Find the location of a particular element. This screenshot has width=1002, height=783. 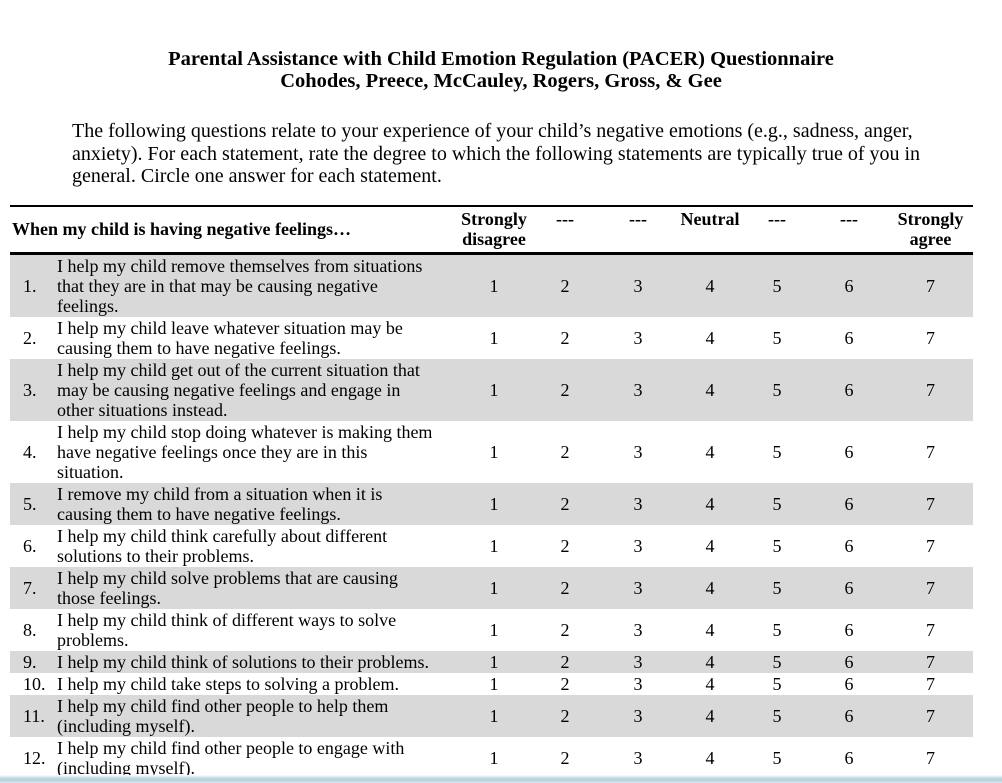

row-number: 3. is located at coordinates (30, 389).